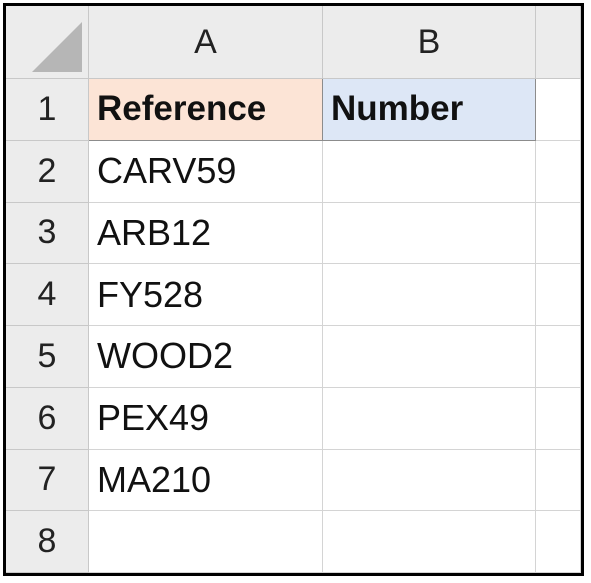 The image size is (591, 583). Describe the element at coordinates (558, 42) in the screenshot. I see `column-header-c` at that location.